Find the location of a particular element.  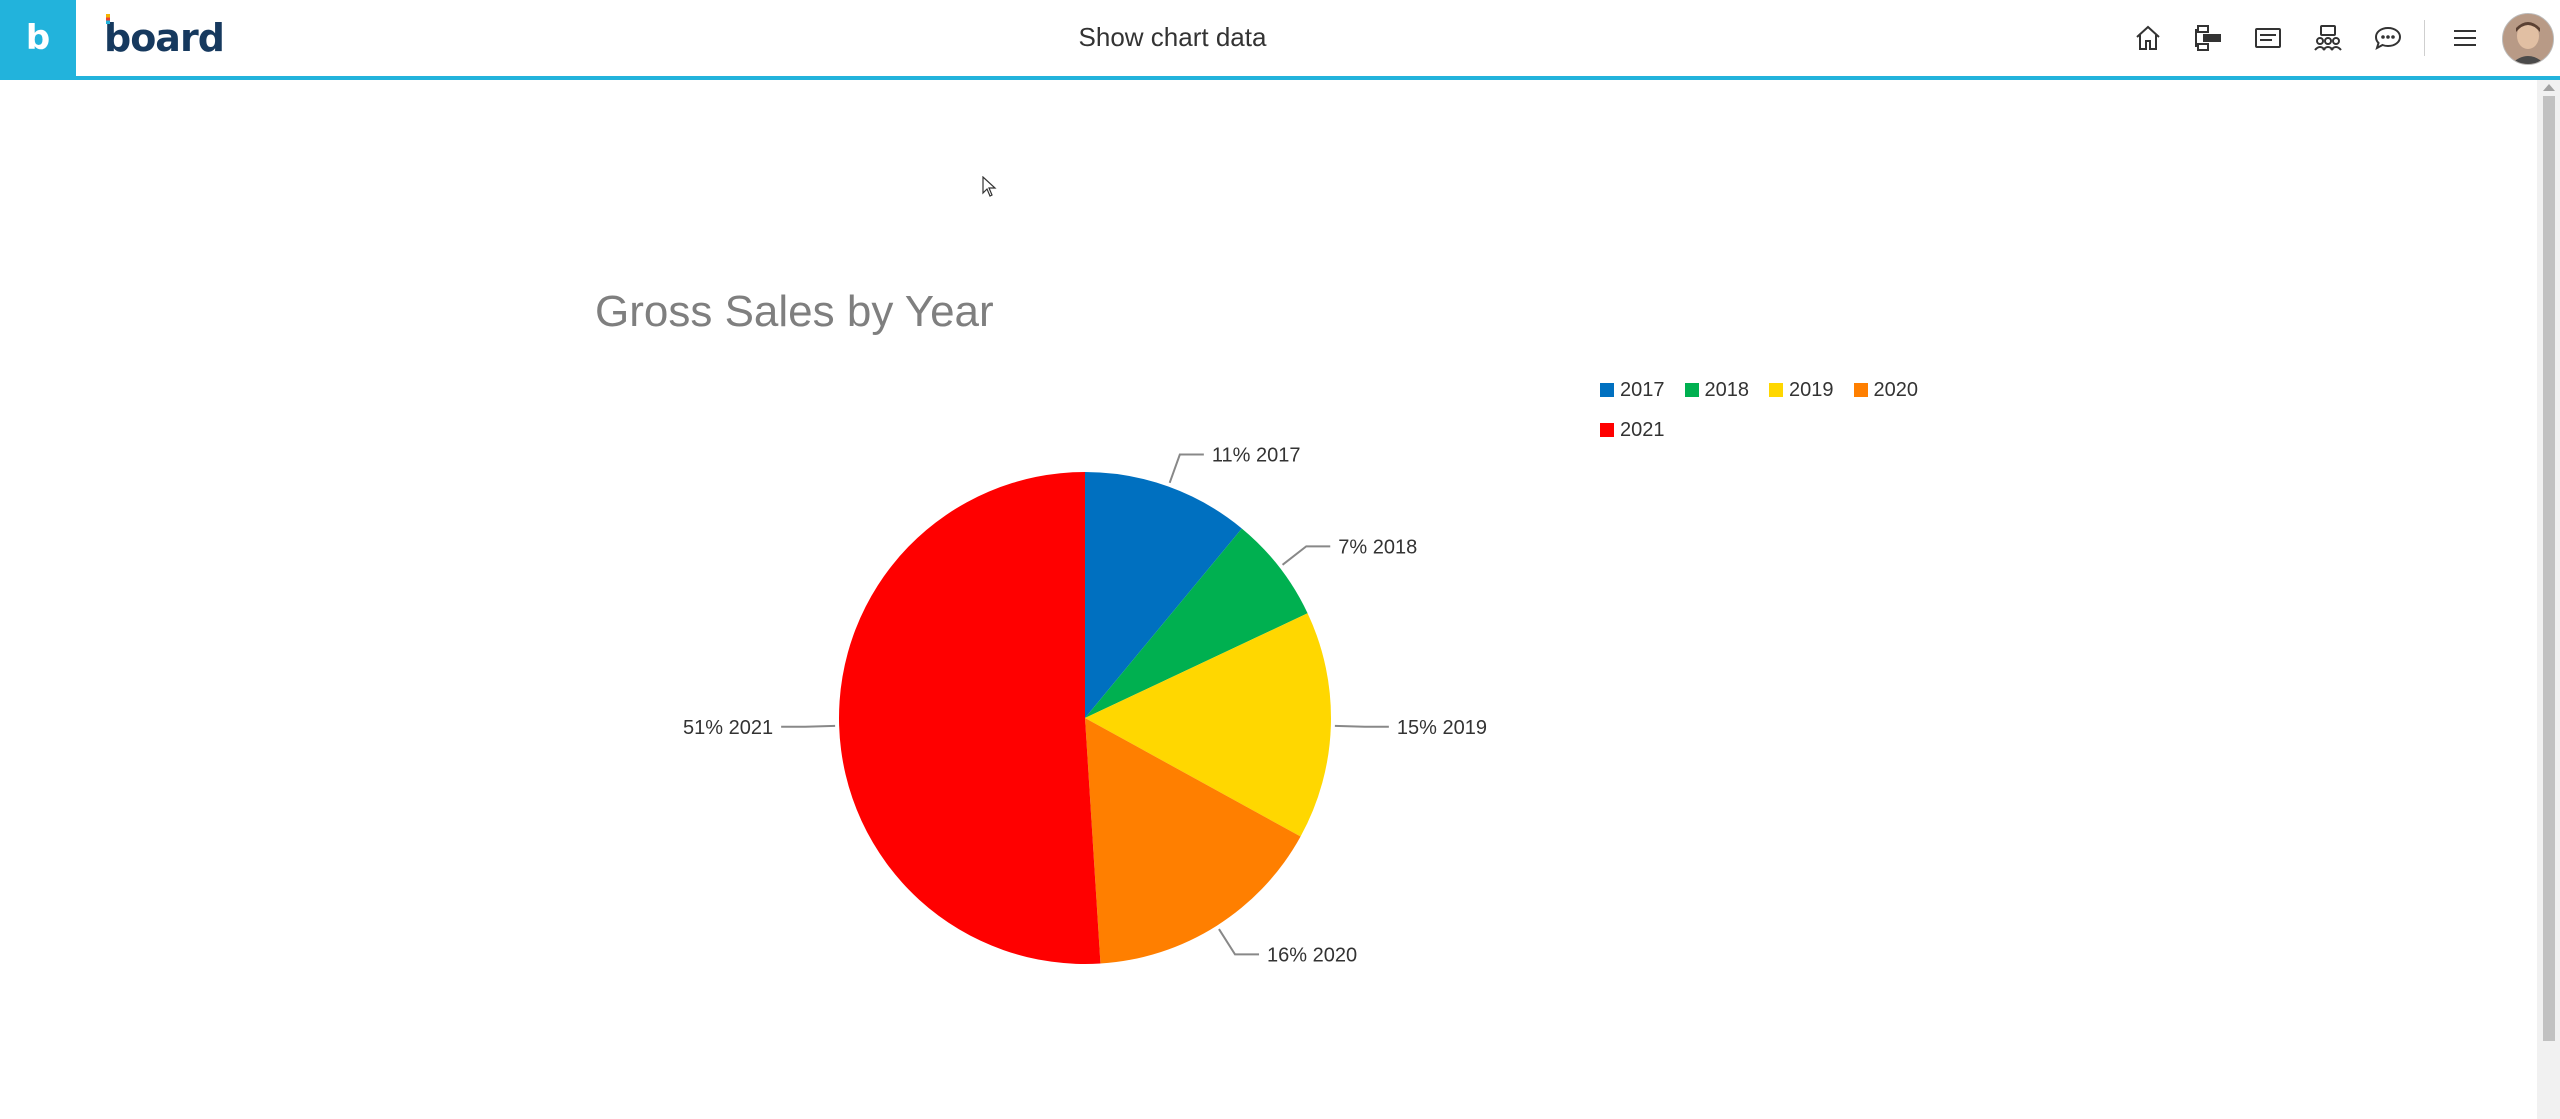

brand-name: board is located at coordinates (164, 38).